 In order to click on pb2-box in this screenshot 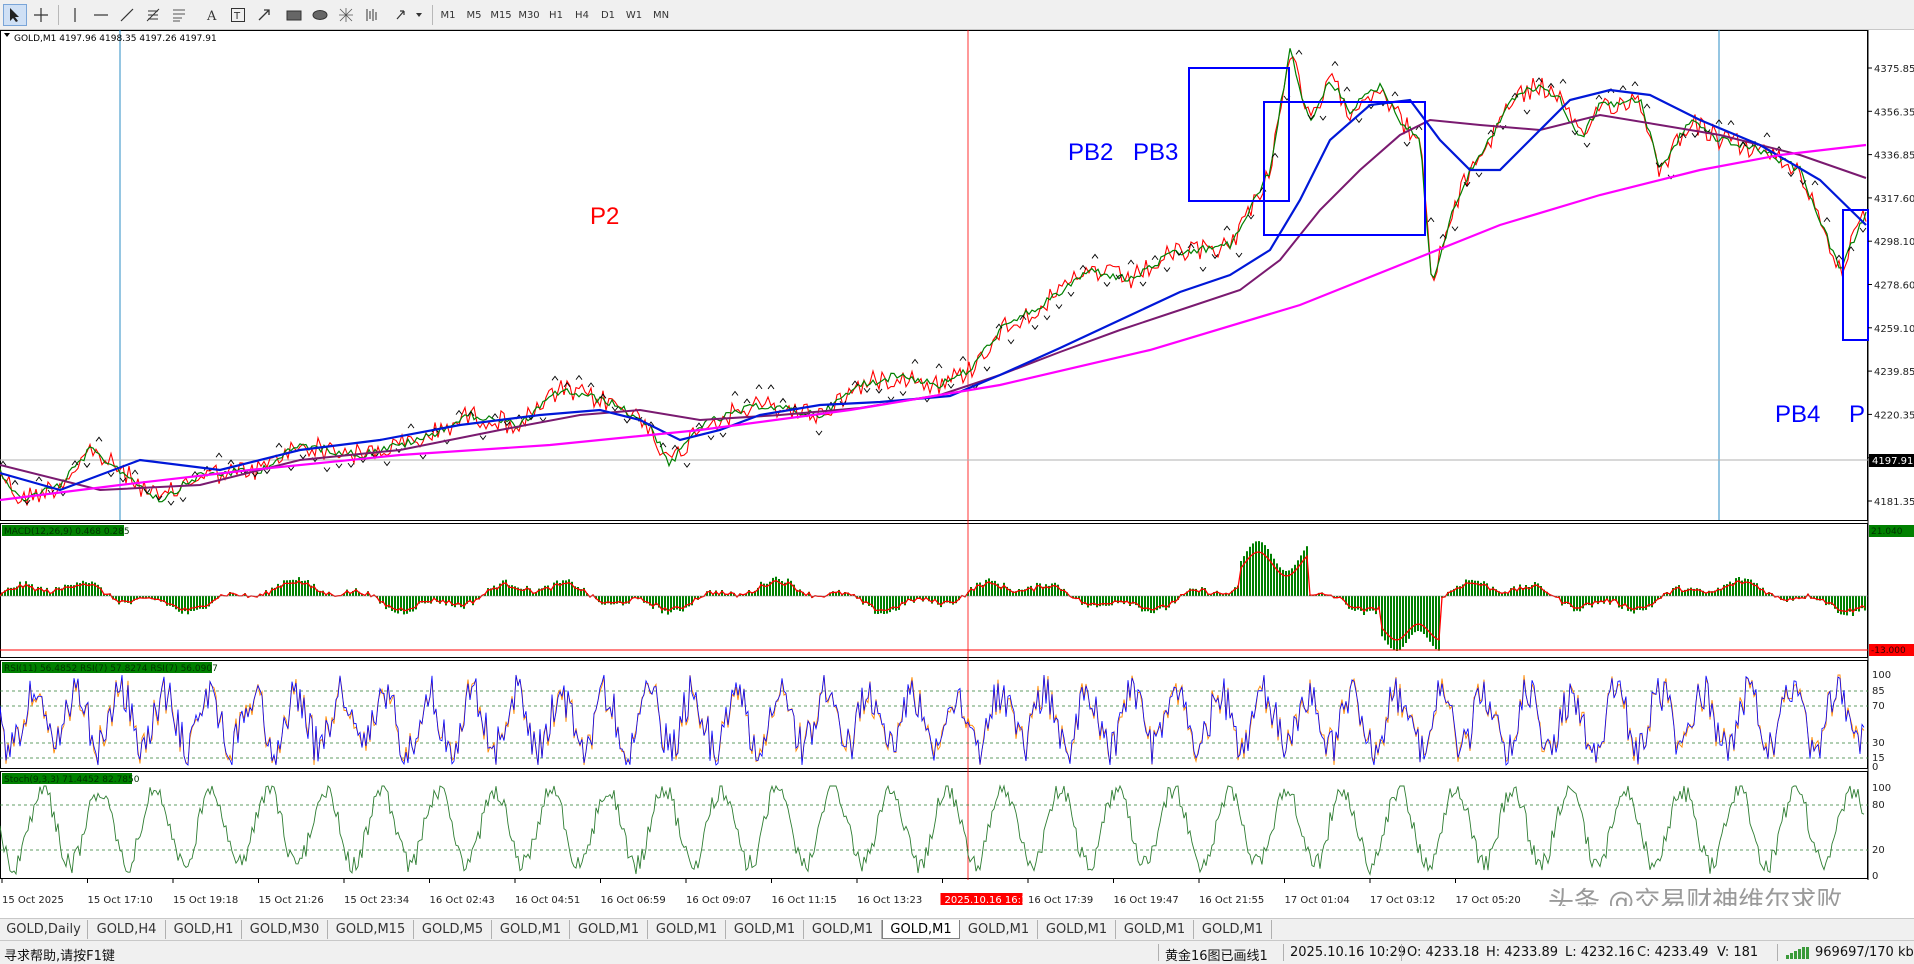, I will do `click(1239, 134)`.